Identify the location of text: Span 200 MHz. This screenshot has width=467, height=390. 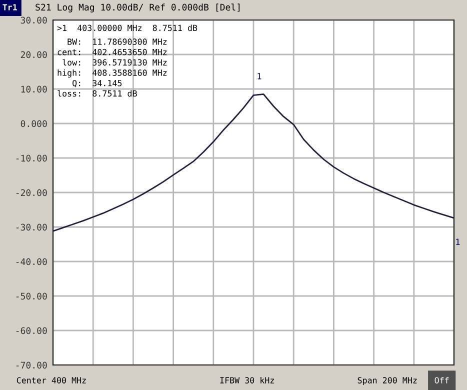
(387, 381).